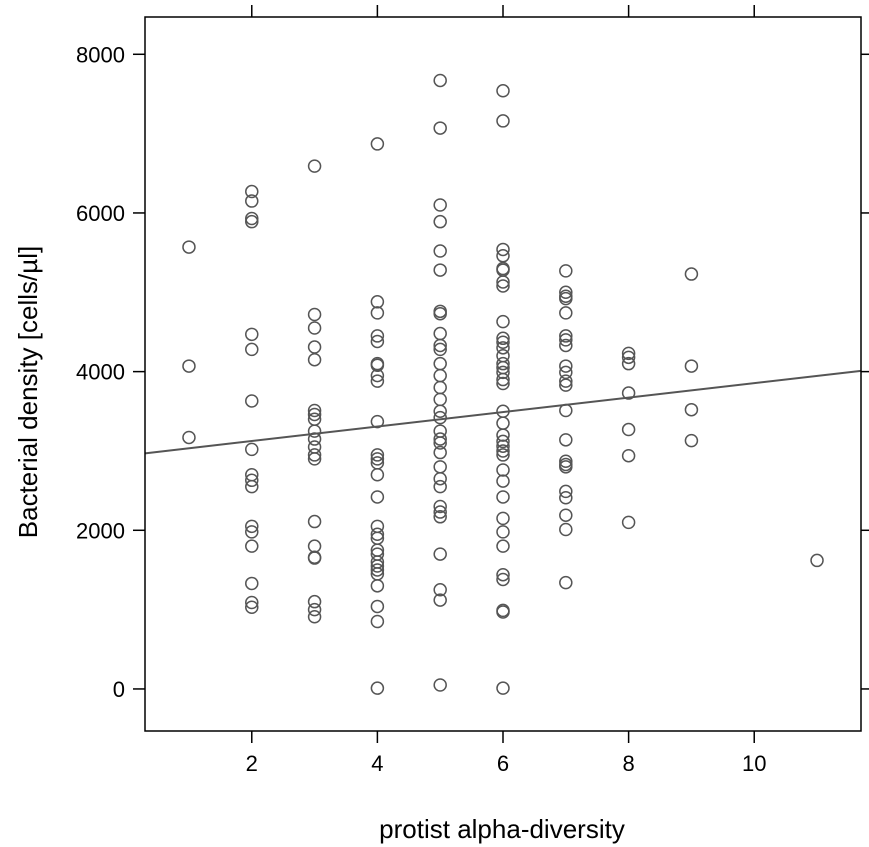 The image size is (869, 847). I want to click on y-tick-label: 0, so click(119, 689).